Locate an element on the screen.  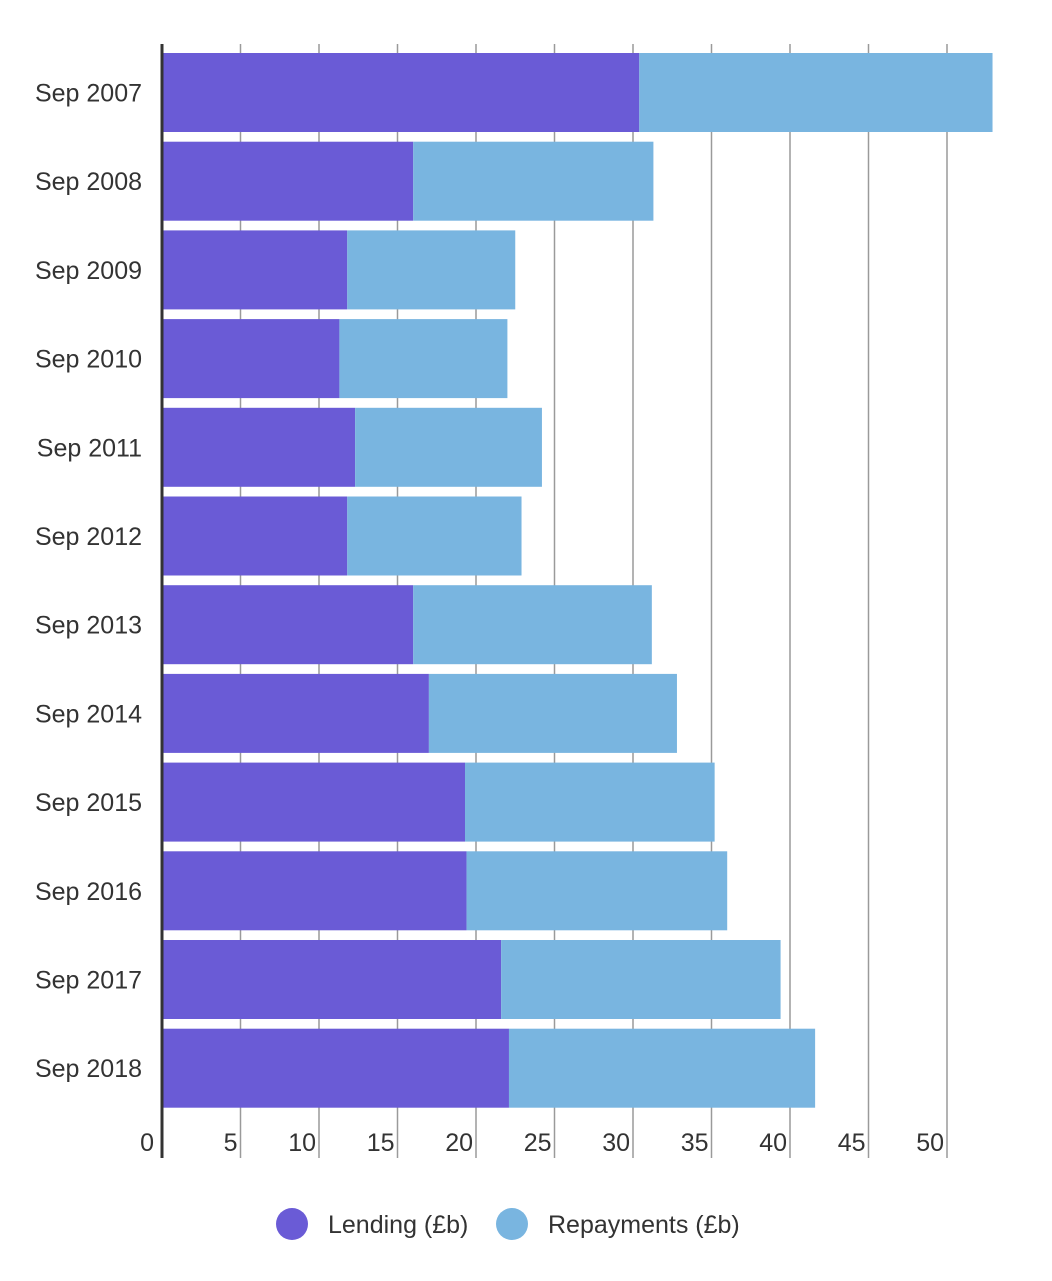
x-tick-label: 10 is located at coordinates (302, 1143).